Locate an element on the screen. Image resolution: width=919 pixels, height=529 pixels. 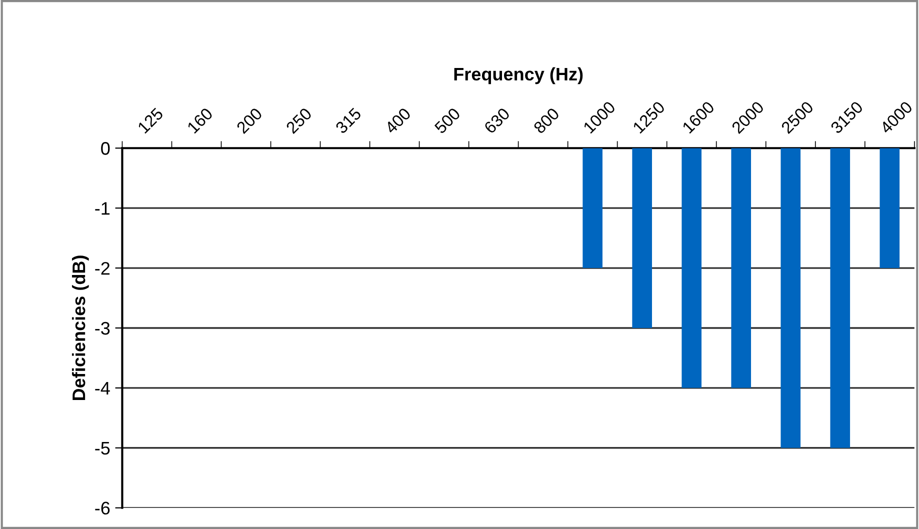
y-tick-label: -5 is located at coordinates (102, 448).